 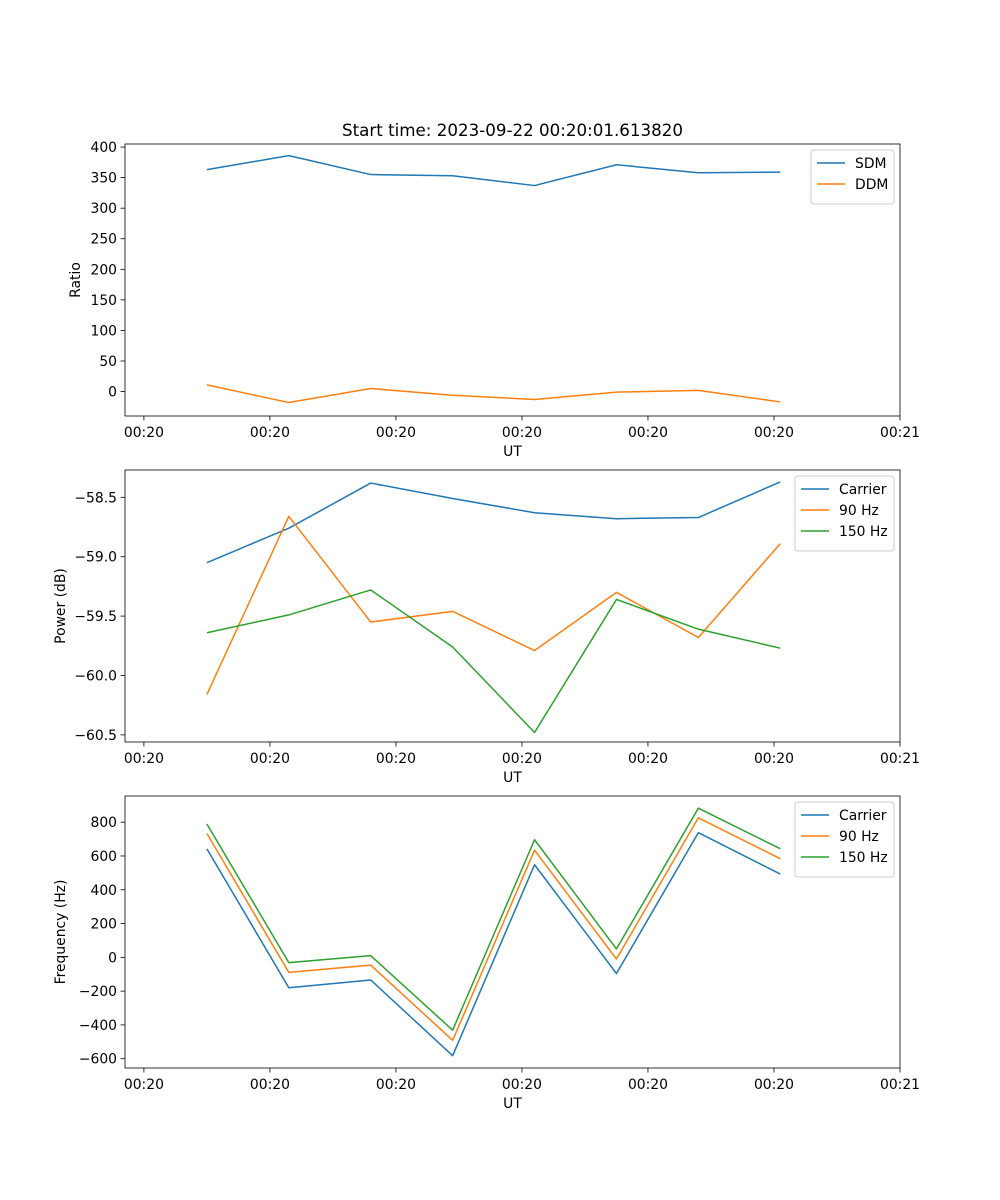 What do you see at coordinates (103, 179) in the screenshot?
I see `y-tick-label: 350` at bounding box center [103, 179].